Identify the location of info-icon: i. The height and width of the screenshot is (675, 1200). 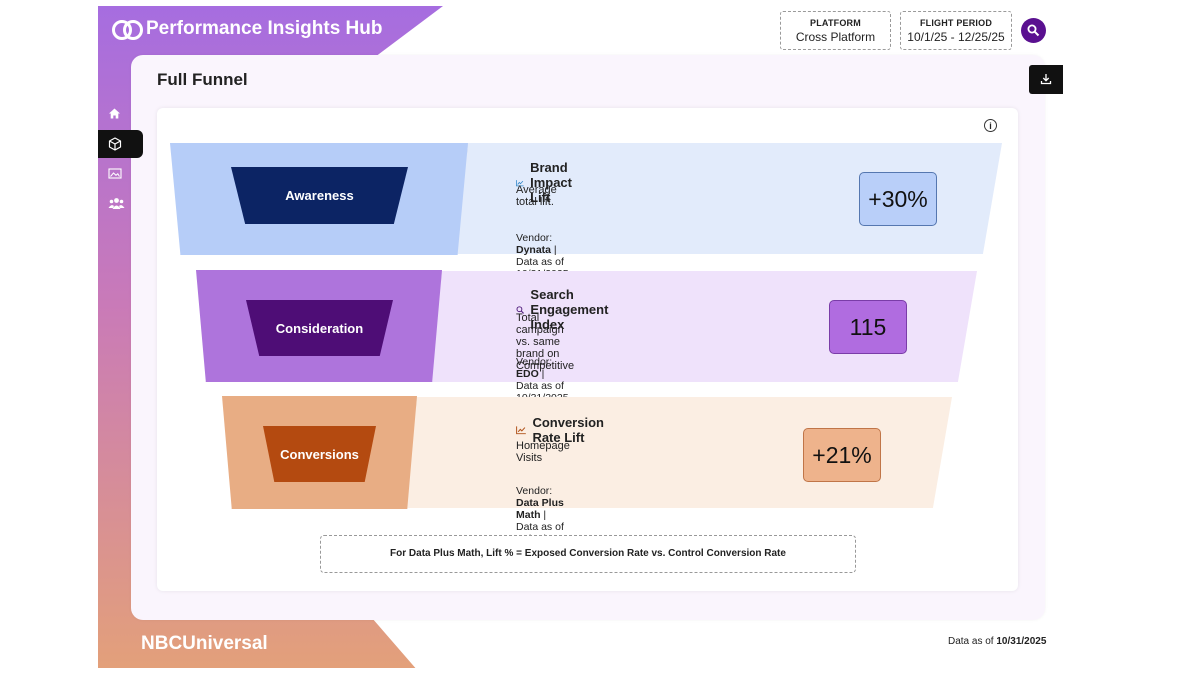
(990, 125).